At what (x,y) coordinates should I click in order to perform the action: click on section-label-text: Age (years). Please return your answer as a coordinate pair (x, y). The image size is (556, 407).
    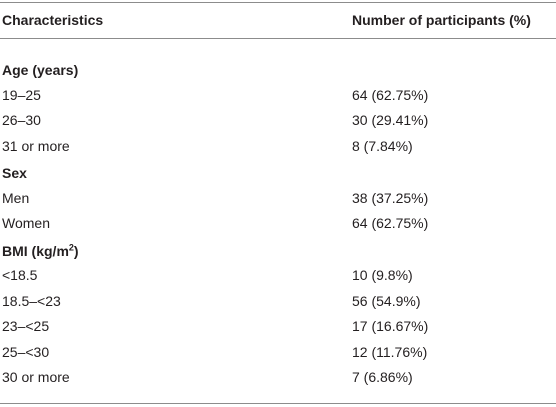
    Looking at the image, I should click on (40, 70).